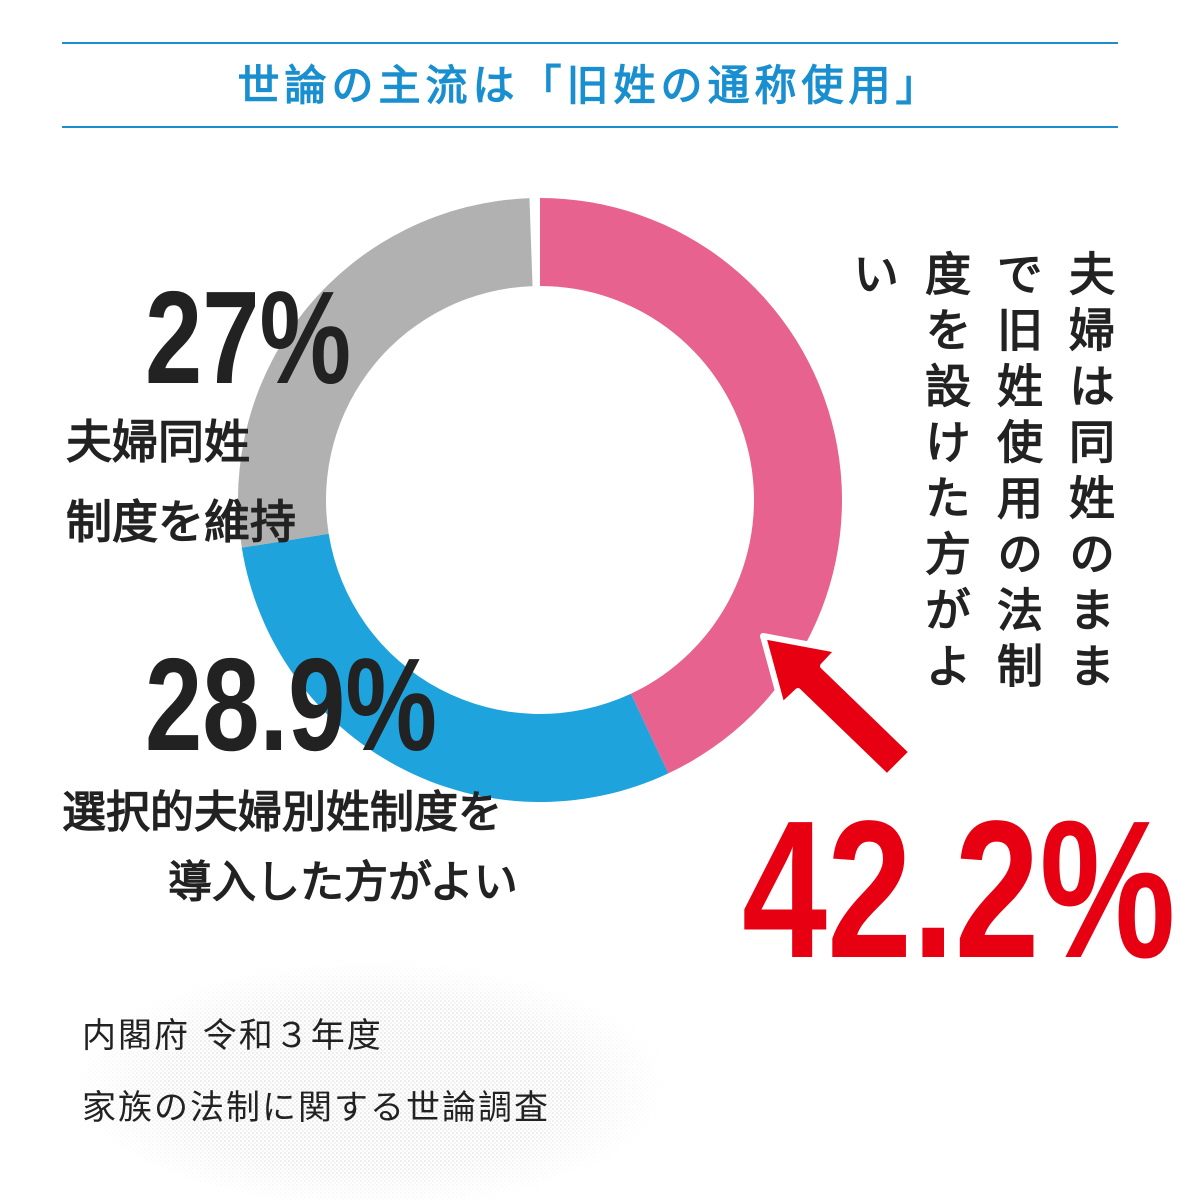 The width and height of the screenshot is (1200, 1200). What do you see at coordinates (248, 337) in the screenshot?
I see `gray-slice-percent: 27%` at bounding box center [248, 337].